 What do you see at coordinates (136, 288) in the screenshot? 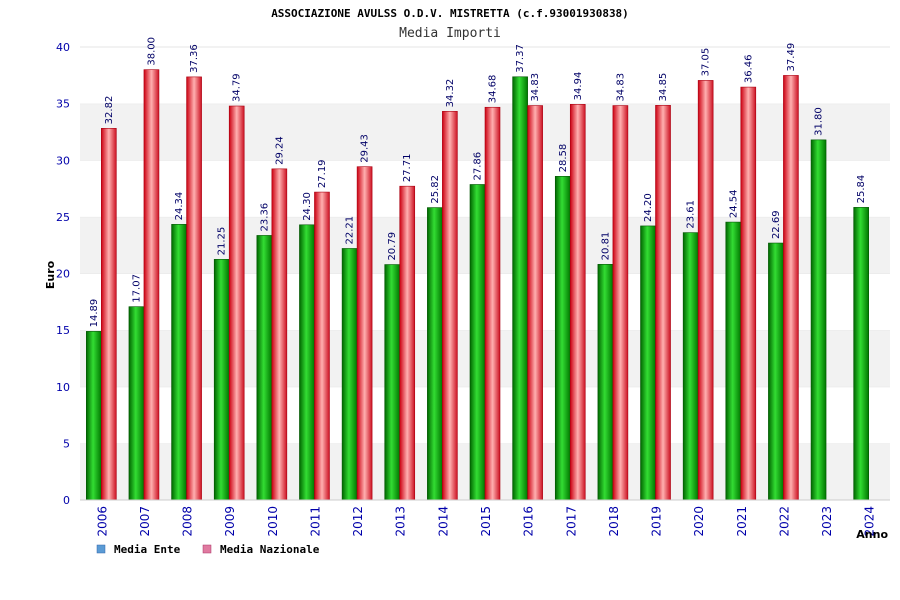
I see `data-label: 17.07` at bounding box center [136, 288].